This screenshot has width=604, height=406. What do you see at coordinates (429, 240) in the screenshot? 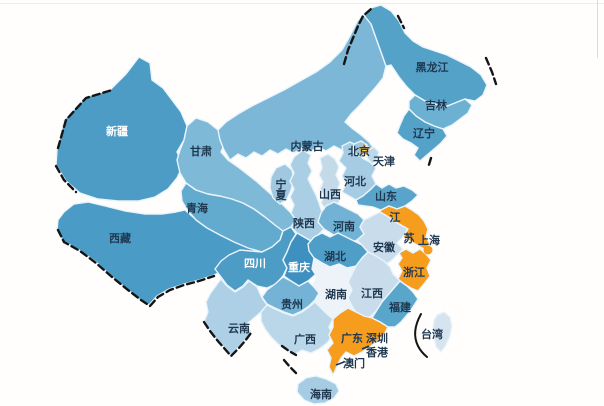
I see `city-label-shanghai: 上海` at bounding box center [429, 240].